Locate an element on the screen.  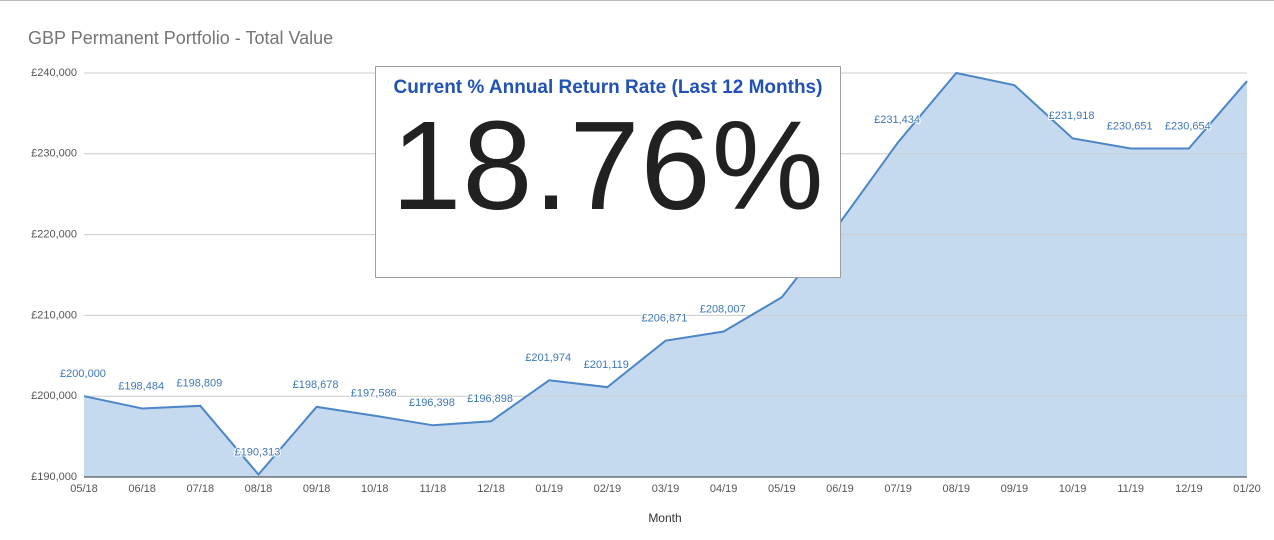
y-tick-label: £240,000 is located at coordinates (54, 73).